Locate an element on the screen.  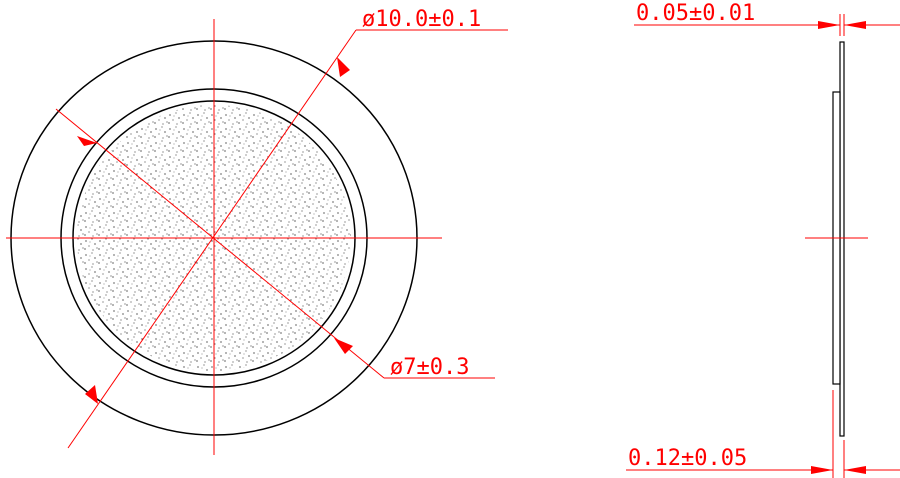
inner-diameter-label: ø7±0.3 is located at coordinates (429, 367).